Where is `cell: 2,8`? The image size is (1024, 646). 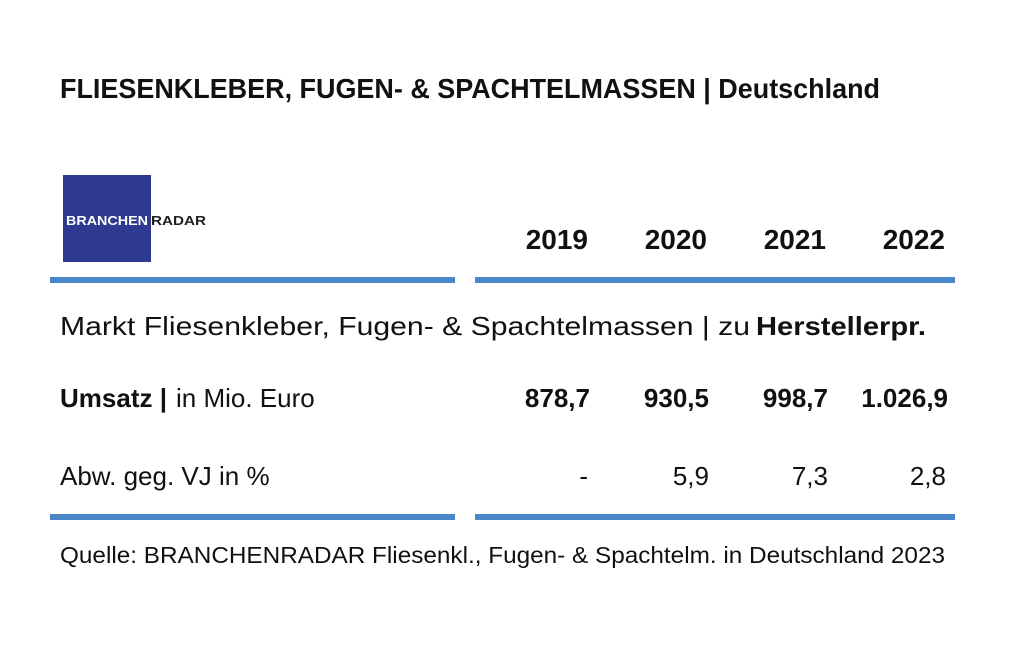
cell: 2,8 is located at coordinates (928, 476).